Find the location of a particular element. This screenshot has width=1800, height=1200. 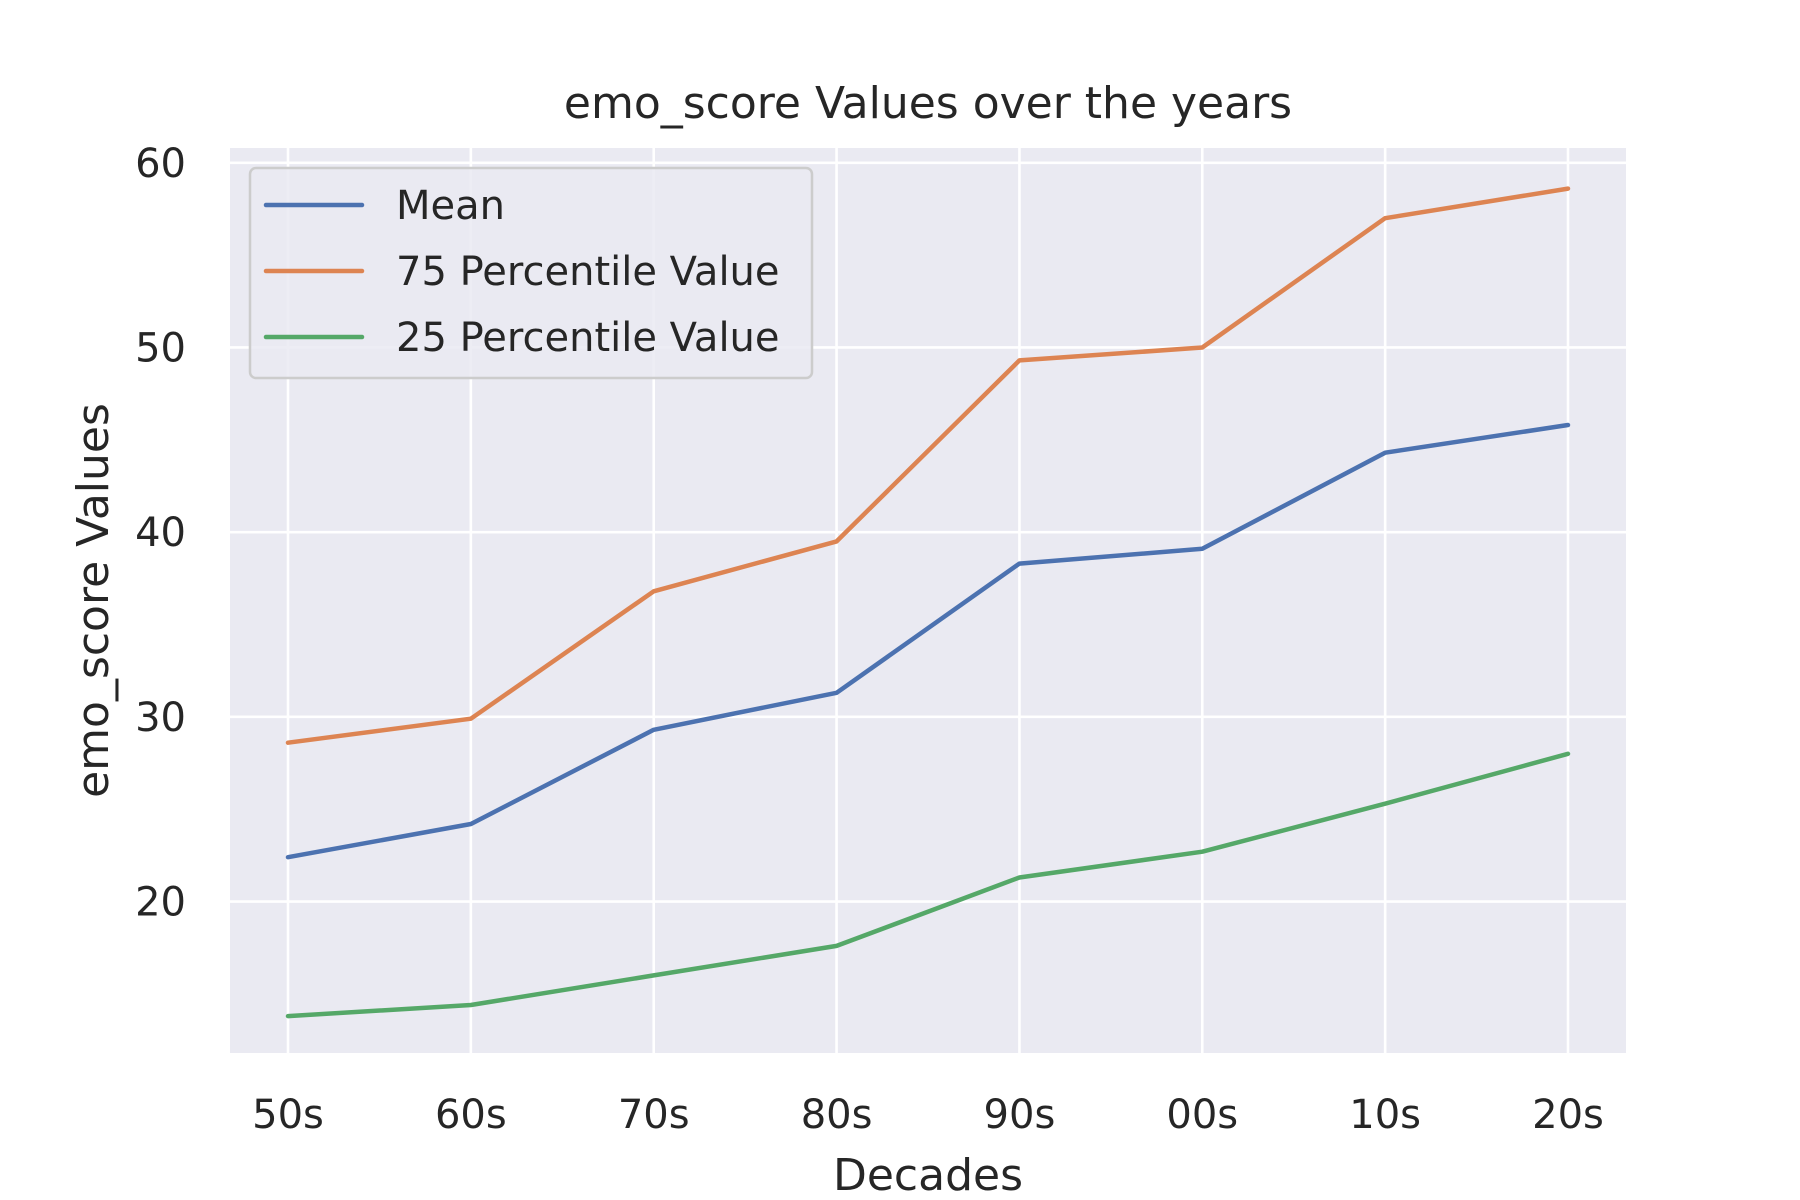

y-tick-label: 20 is located at coordinates (160, 903).